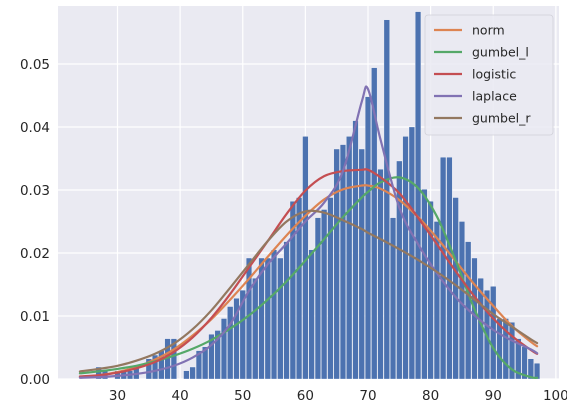 The image size is (567, 416). Describe the element at coordinates (500, 52) in the screenshot. I see `legend-label: gumbel_l` at that location.